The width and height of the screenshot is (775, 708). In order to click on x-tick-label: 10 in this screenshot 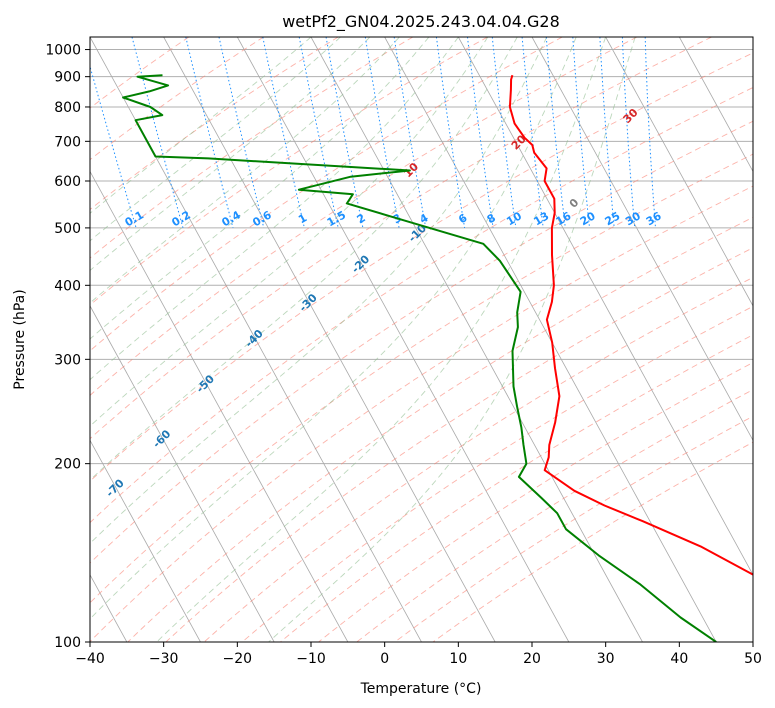, I will do `click(458, 659)`.